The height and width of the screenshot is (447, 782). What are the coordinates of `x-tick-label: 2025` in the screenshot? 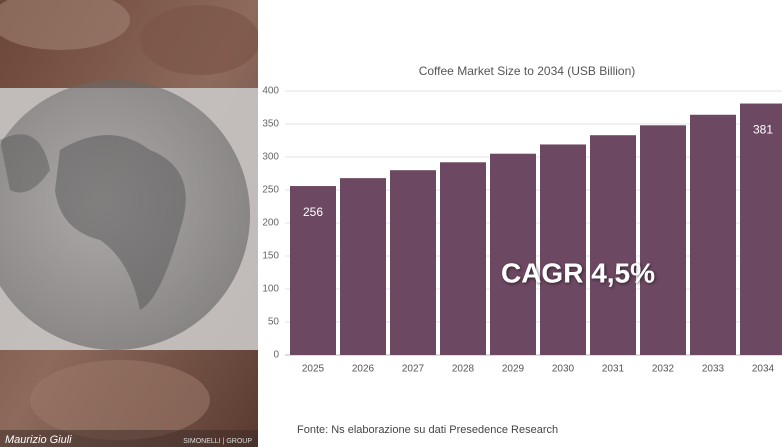 It's located at (313, 369).